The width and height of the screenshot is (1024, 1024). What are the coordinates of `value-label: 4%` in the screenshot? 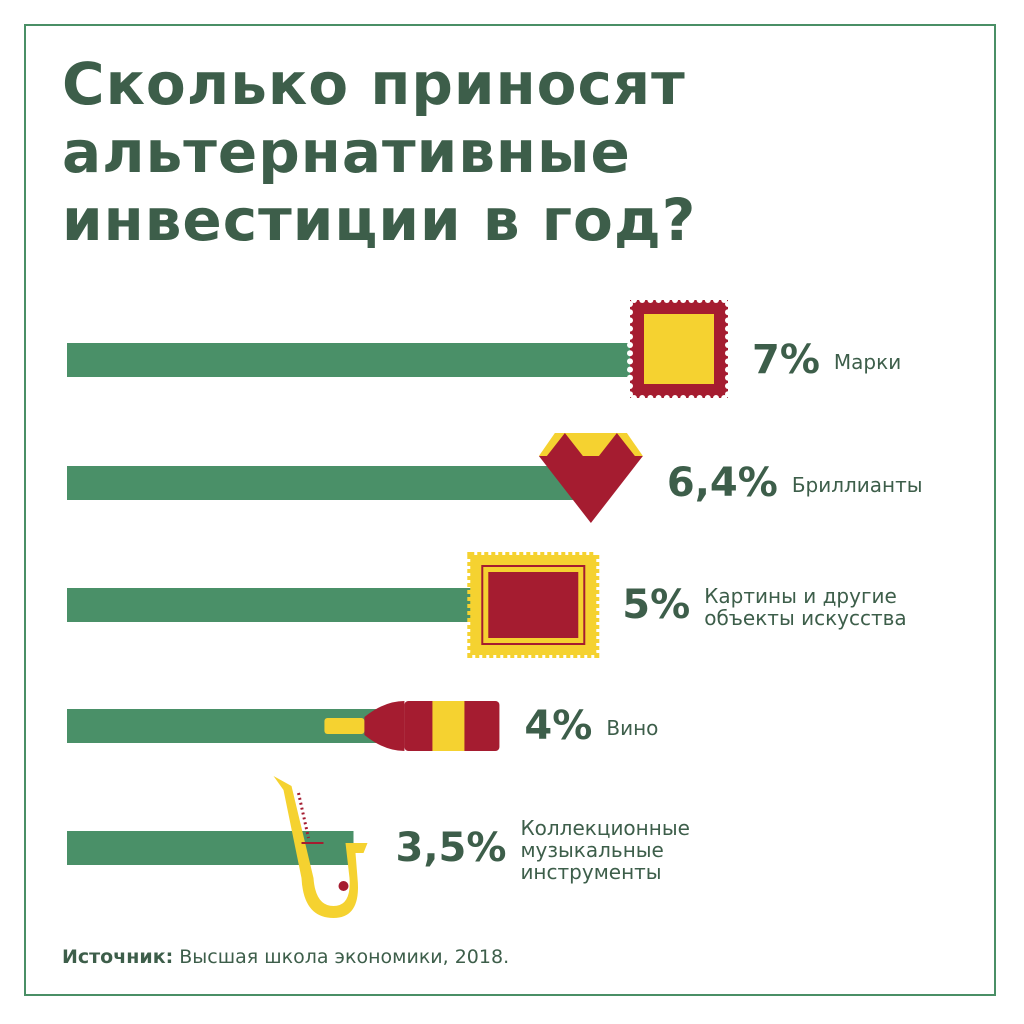 It's located at (558, 726).